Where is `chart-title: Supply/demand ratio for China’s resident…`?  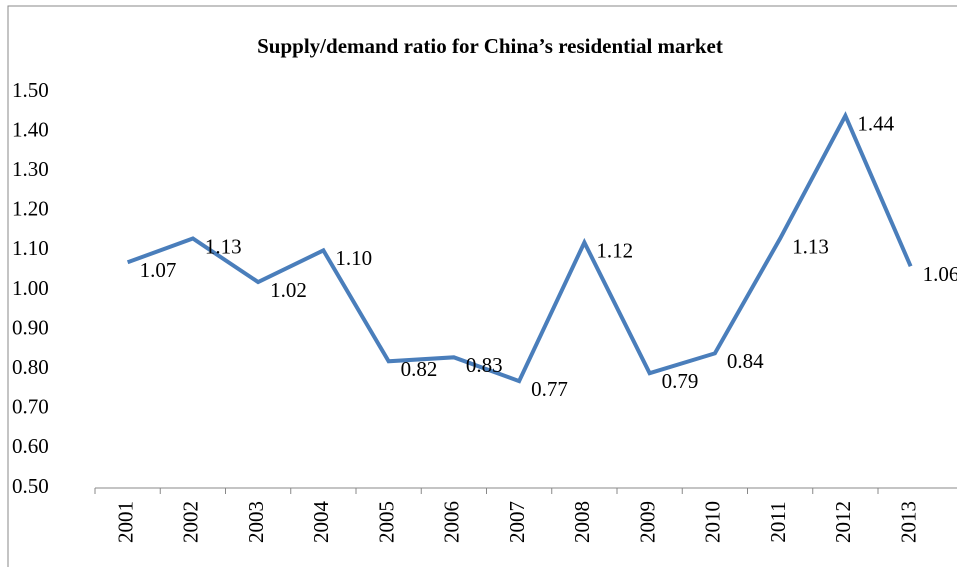
chart-title: Supply/demand ratio for China’s resident… is located at coordinates (490, 46).